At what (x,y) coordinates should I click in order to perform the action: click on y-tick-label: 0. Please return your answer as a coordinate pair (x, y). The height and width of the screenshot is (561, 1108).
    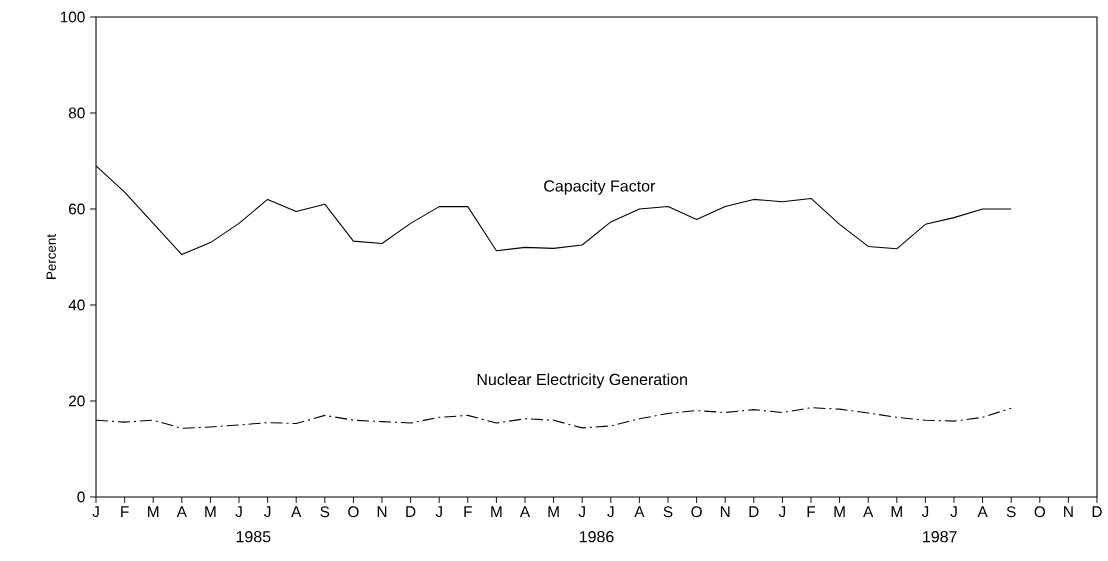
    Looking at the image, I should click on (81, 497).